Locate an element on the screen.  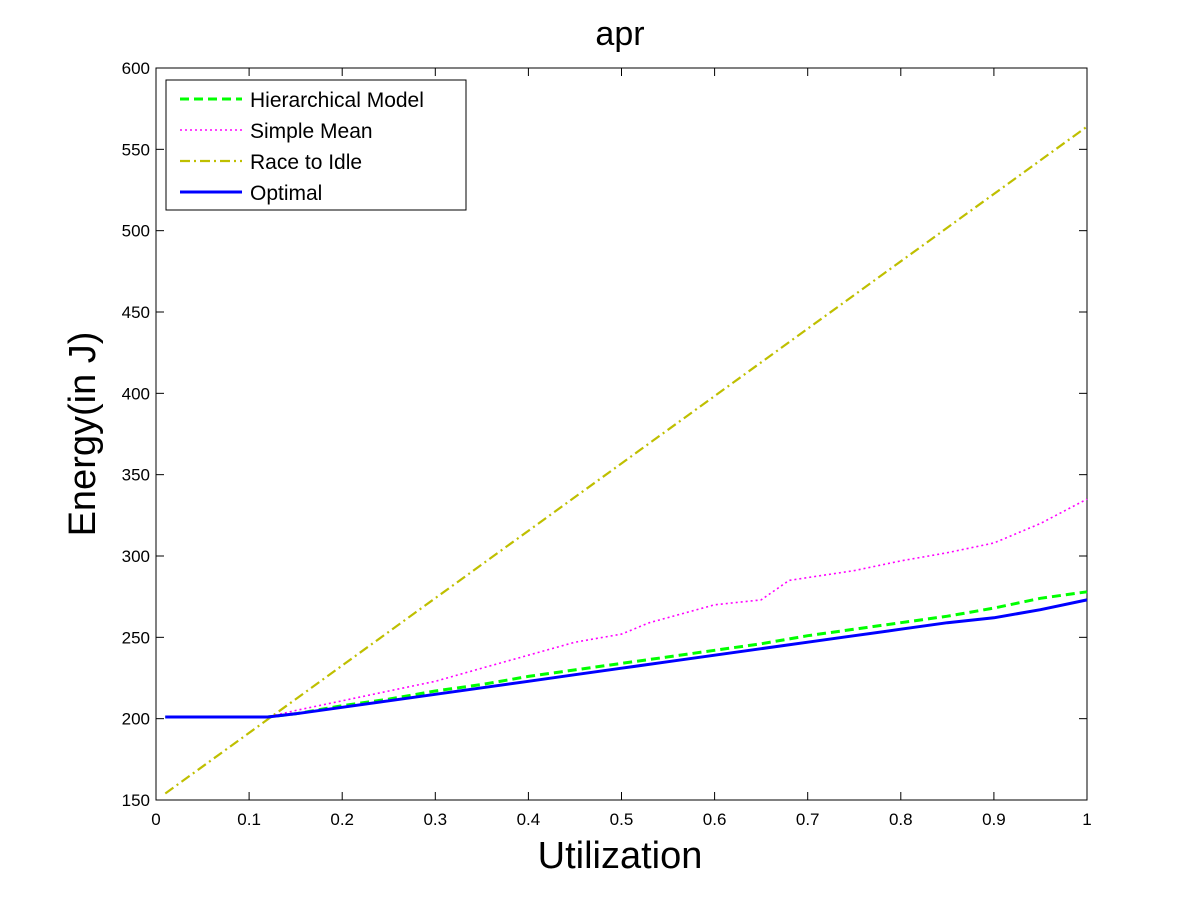
x-tick-label: 0.9 is located at coordinates (994, 819).